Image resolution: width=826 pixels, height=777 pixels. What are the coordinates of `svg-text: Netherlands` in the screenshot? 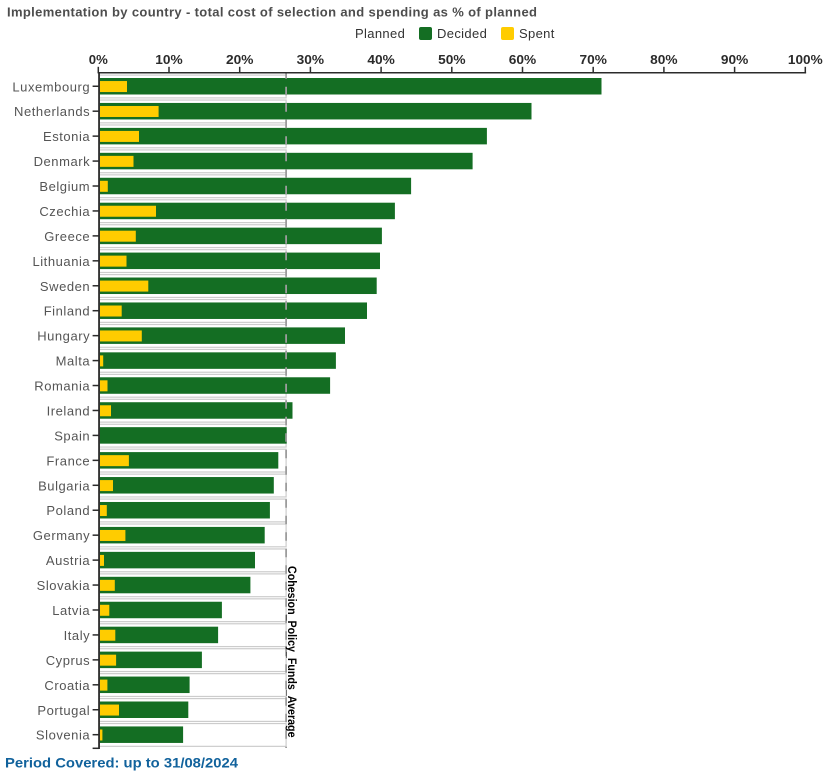 It's located at (52, 111).